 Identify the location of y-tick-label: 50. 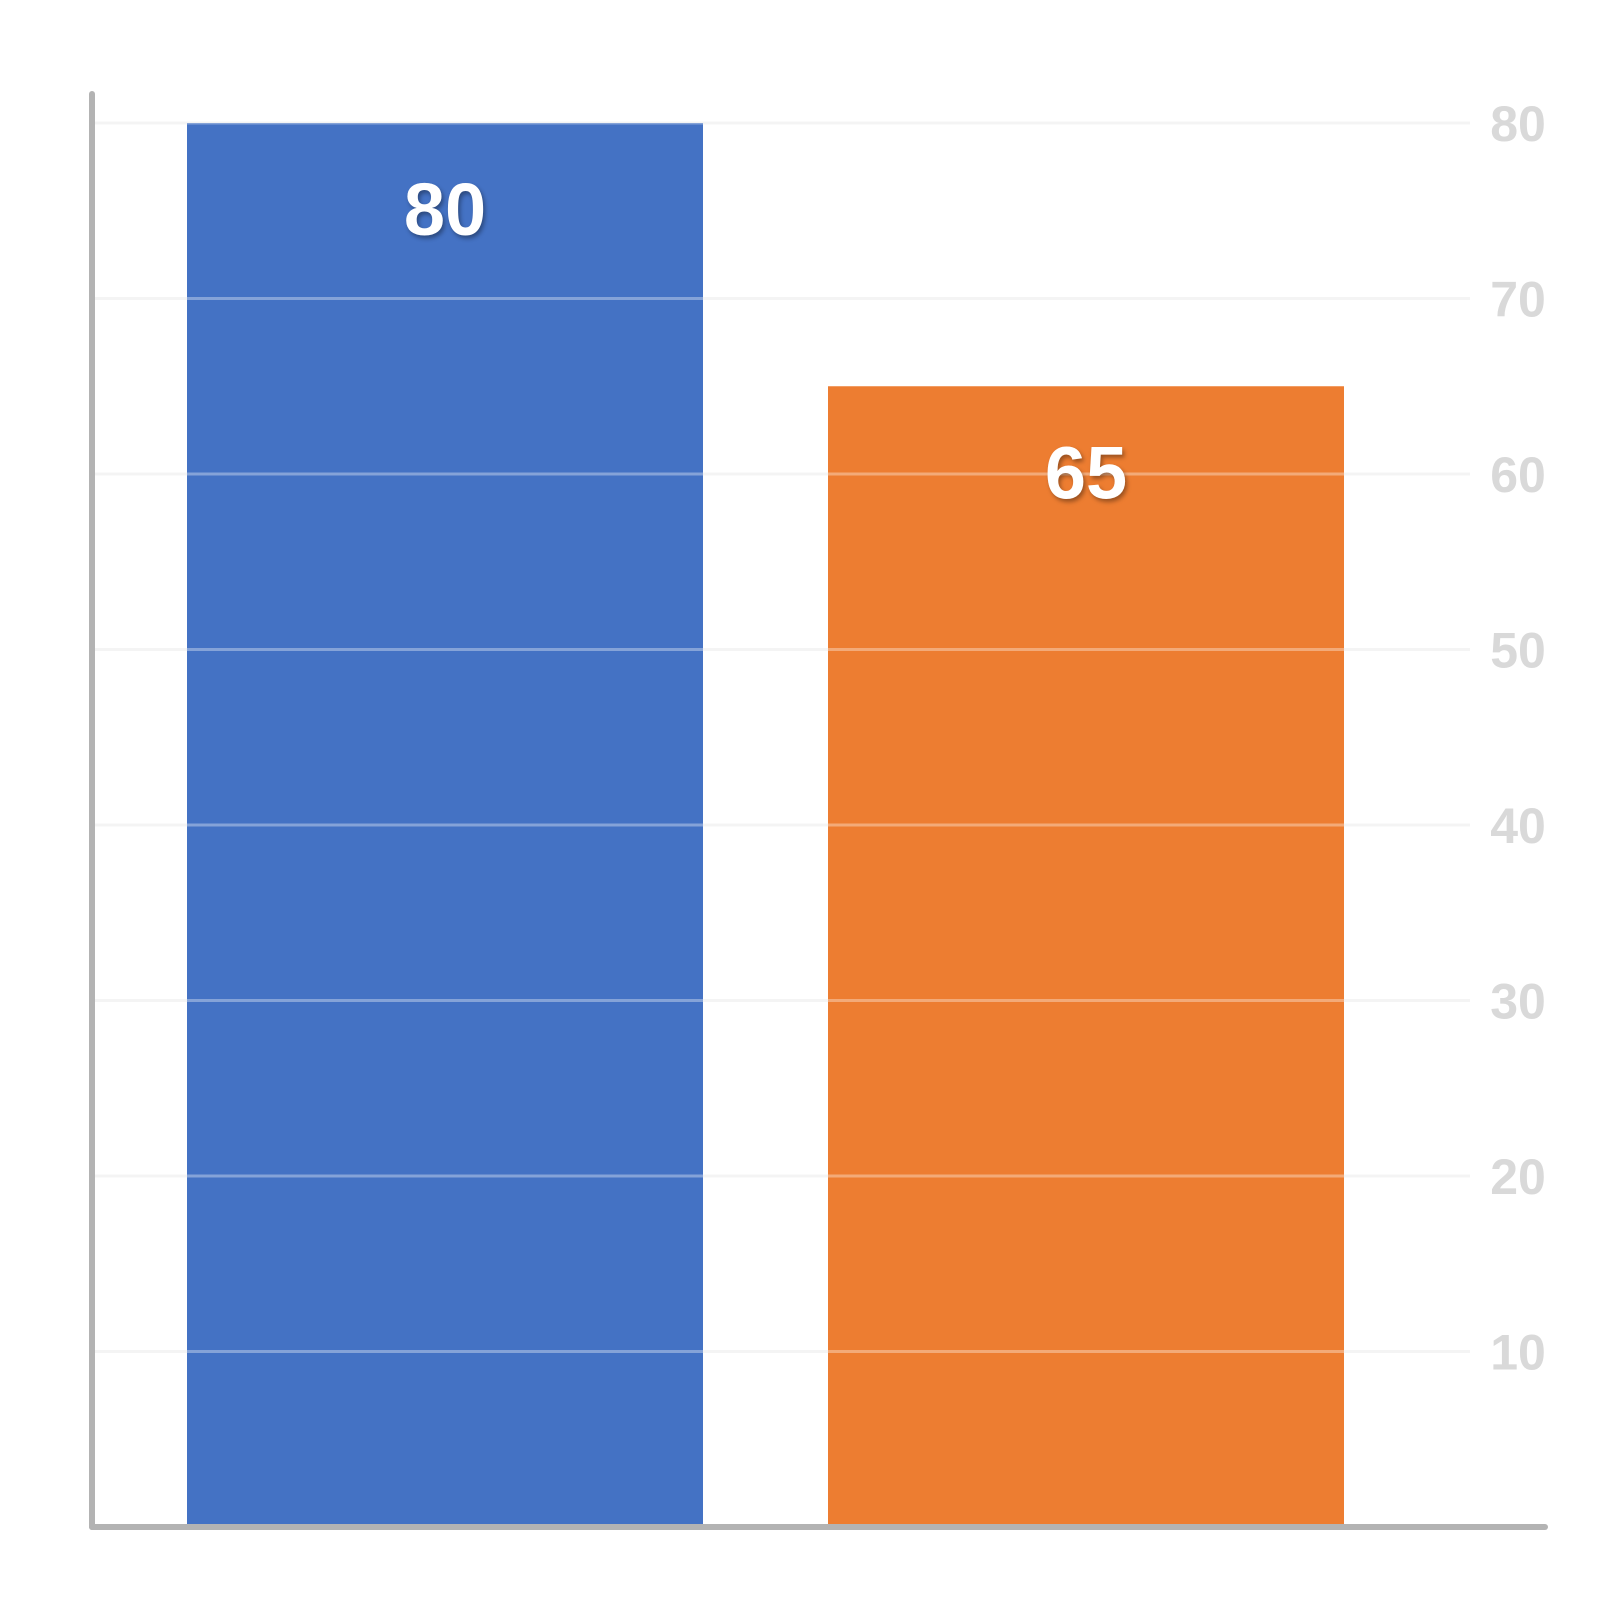
(1518, 651).